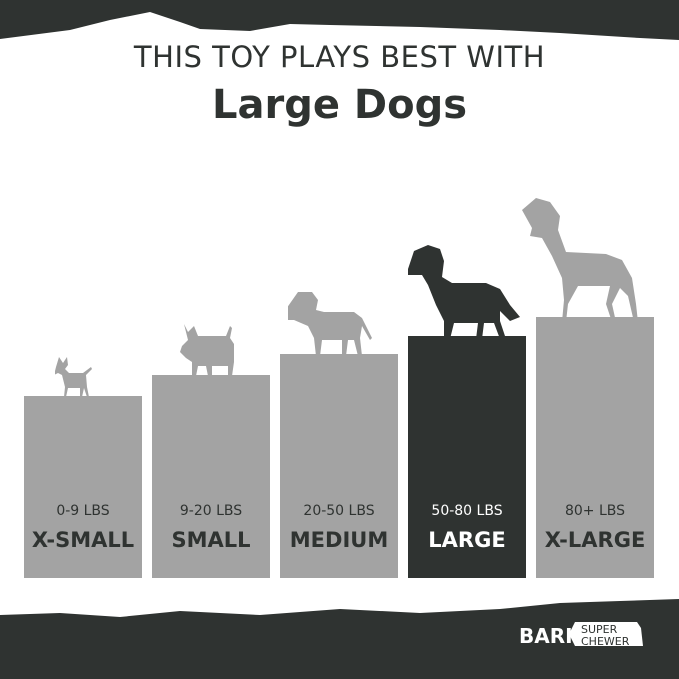  Describe the element at coordinates (467, 540) in the screenshot. I see `size-name: LARGE` at that location.